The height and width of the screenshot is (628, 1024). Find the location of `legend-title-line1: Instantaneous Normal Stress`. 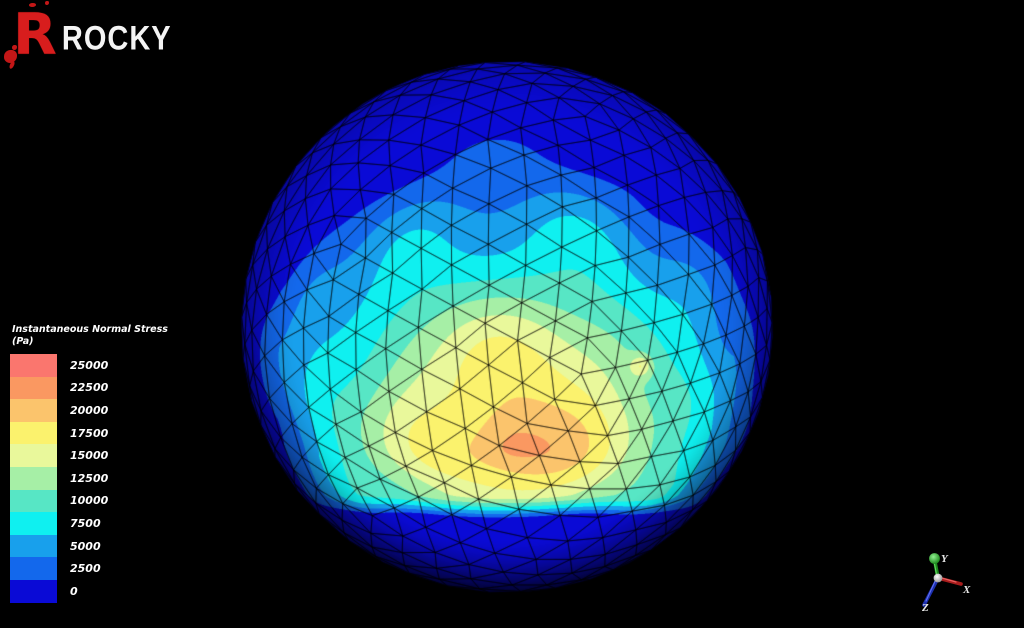

legend-title-line1: Instantaneous Normal Stress is located at coordinates (90, 329).